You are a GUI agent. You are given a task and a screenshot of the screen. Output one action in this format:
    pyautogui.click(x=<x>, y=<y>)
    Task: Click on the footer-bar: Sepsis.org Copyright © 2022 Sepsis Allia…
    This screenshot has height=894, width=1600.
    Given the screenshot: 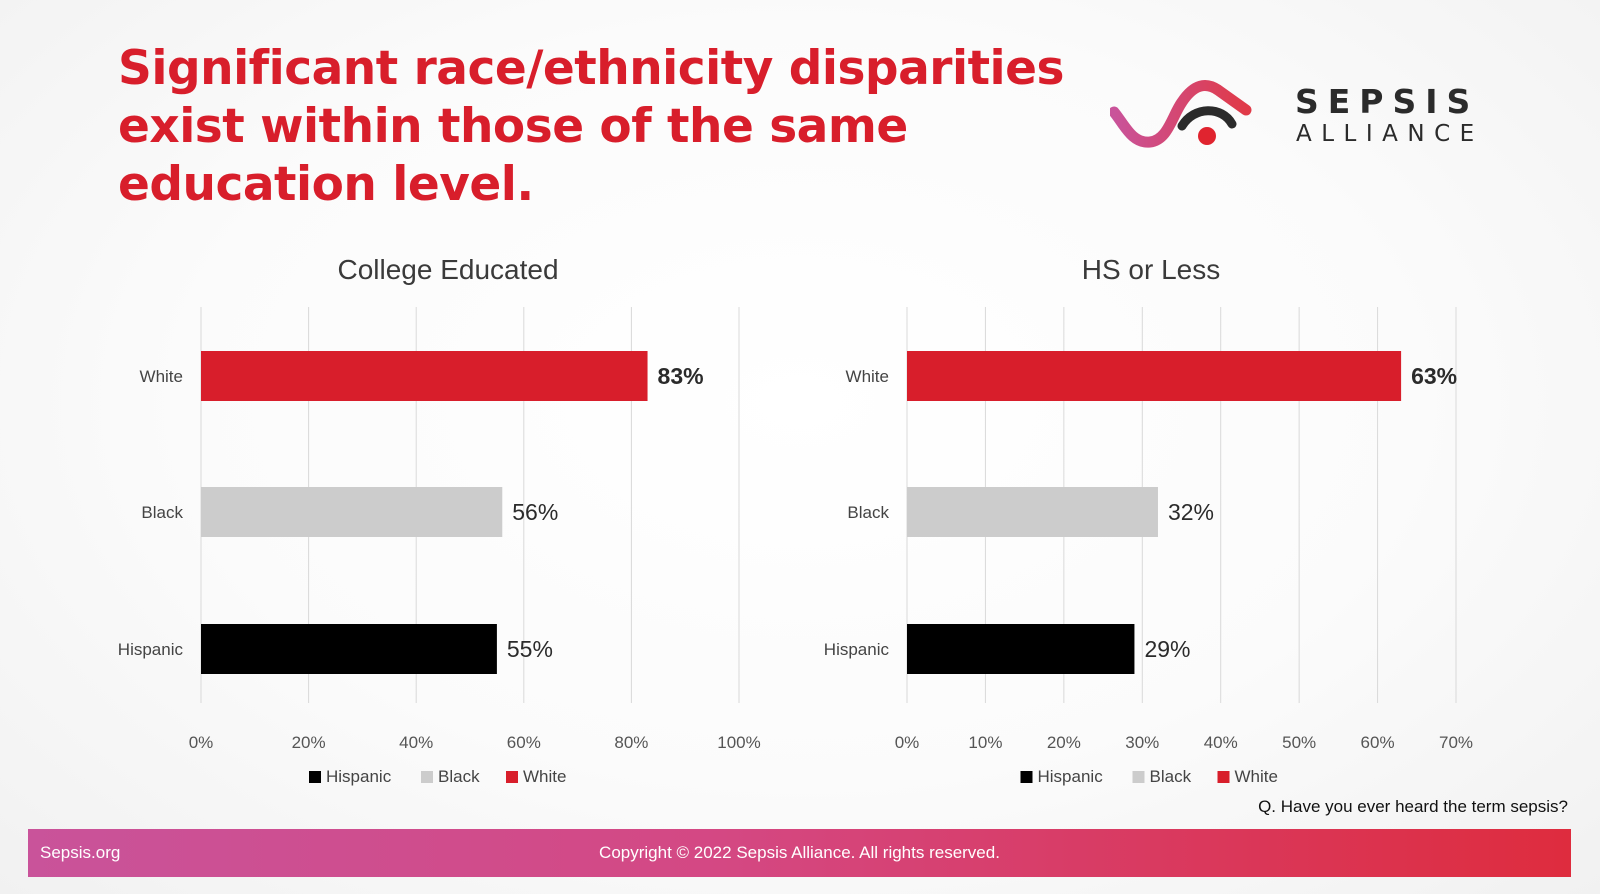 What is the action you would take?
    pyautogui.click(x=799, y=853)
    